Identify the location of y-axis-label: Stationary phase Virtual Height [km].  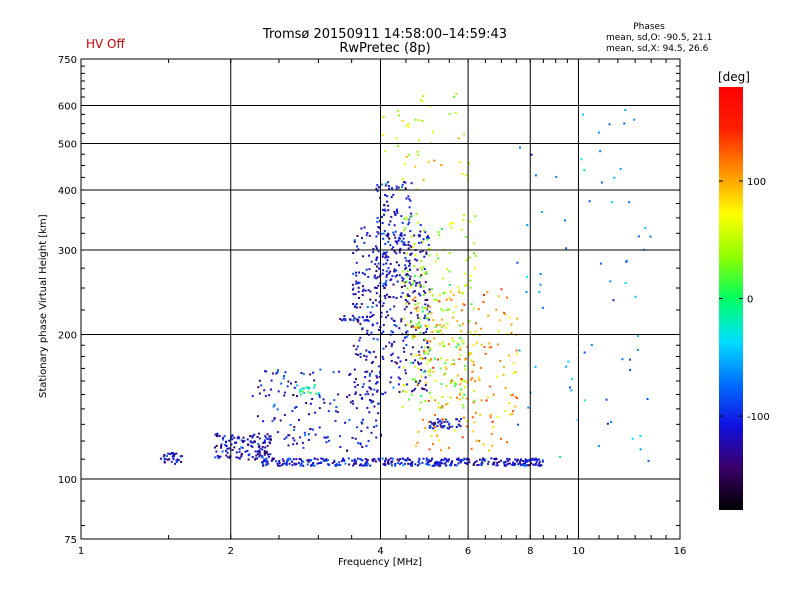
(43, 306).